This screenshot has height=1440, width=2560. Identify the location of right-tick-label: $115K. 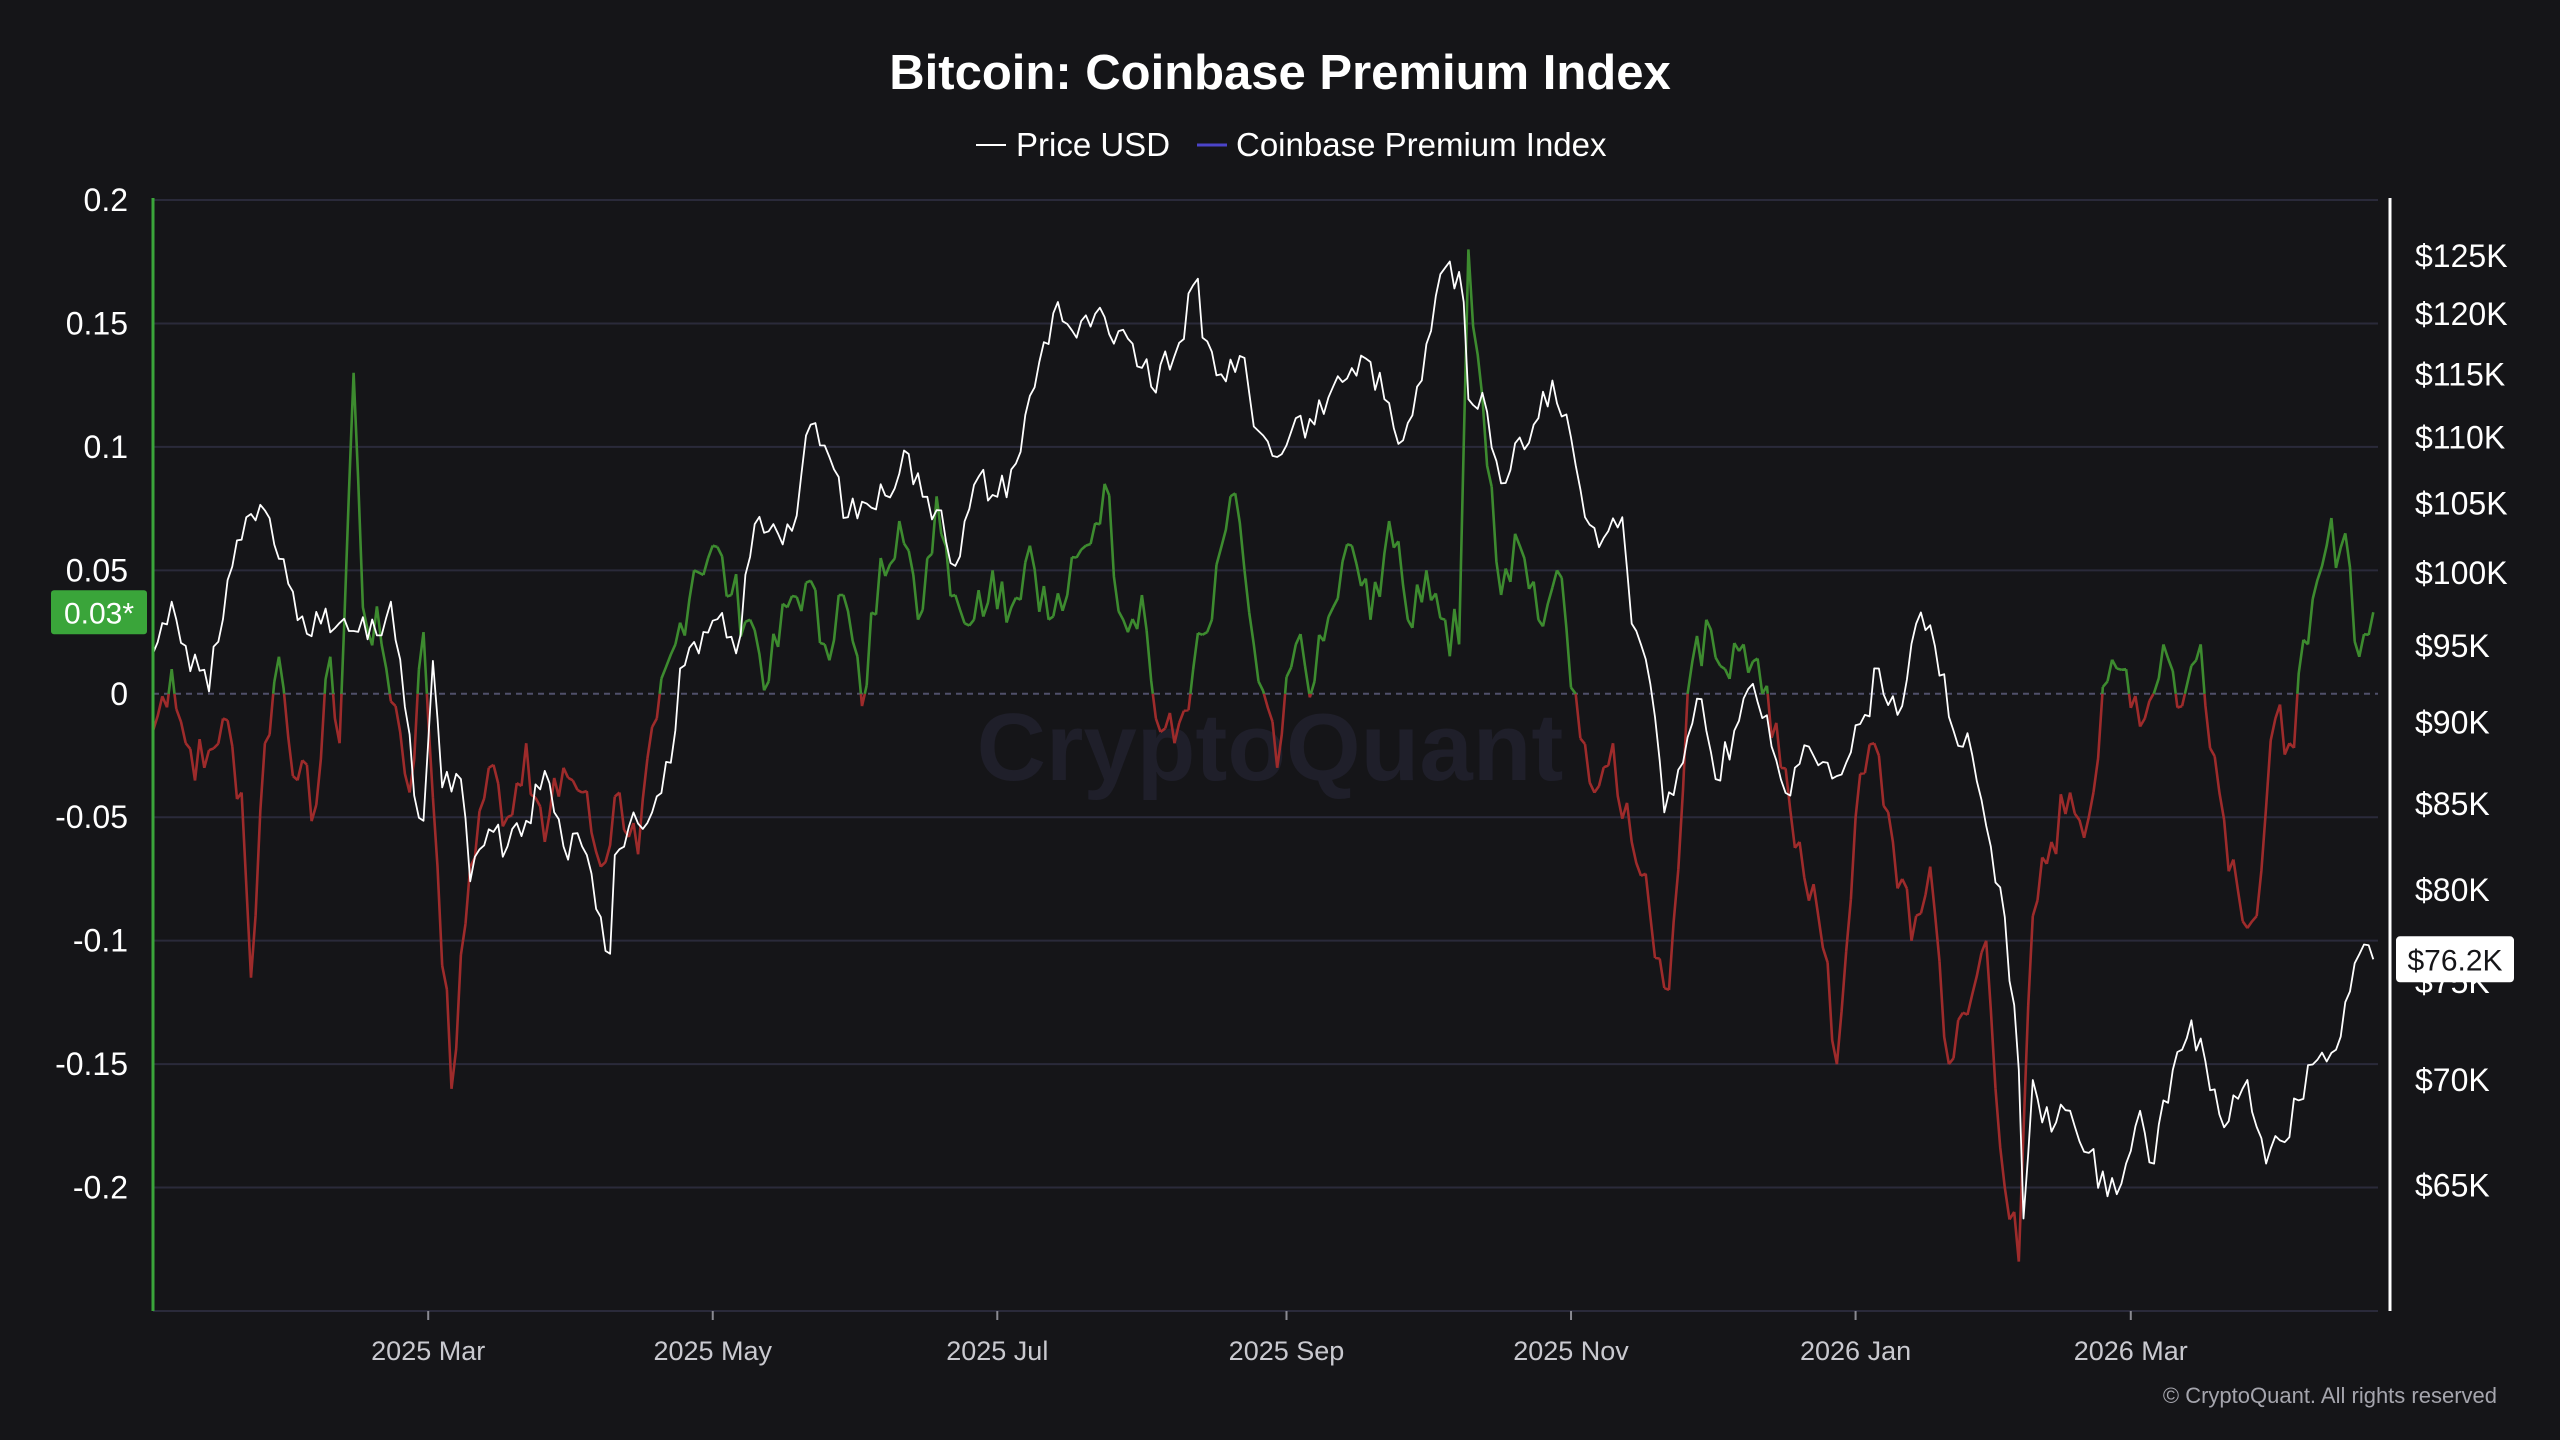
(2460, 374).